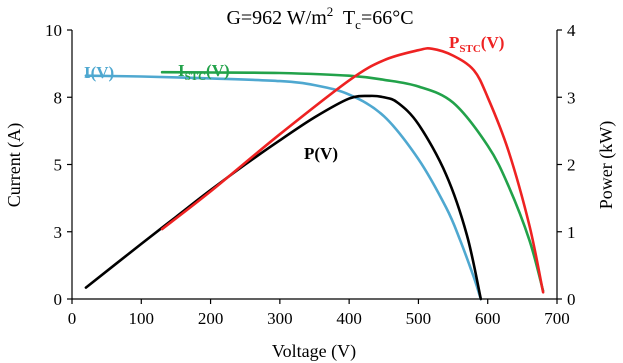  What do you see at coordinates (419, 318) in the screenshot?
I see `x-tick-label: 500` at bounding box center [419, 318].